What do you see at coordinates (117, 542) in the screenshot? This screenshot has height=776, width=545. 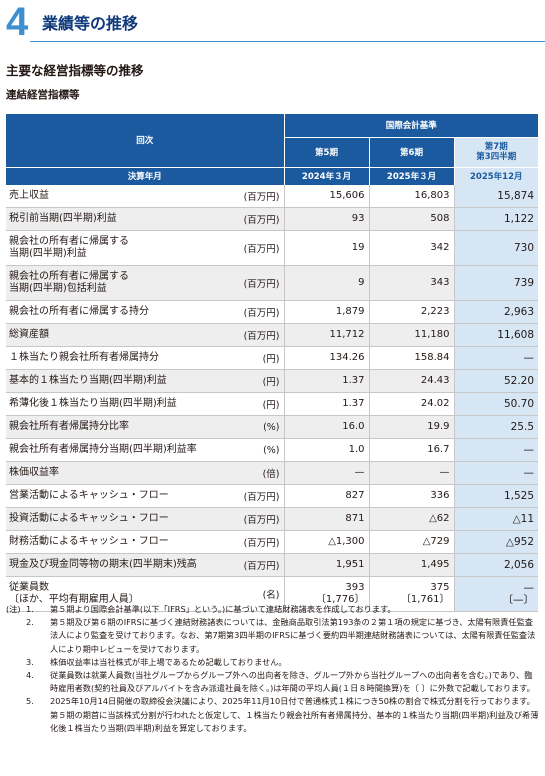 I see `row-label: 財務活動によるキャッシュ・フロー` at bounding box center [117, 542].